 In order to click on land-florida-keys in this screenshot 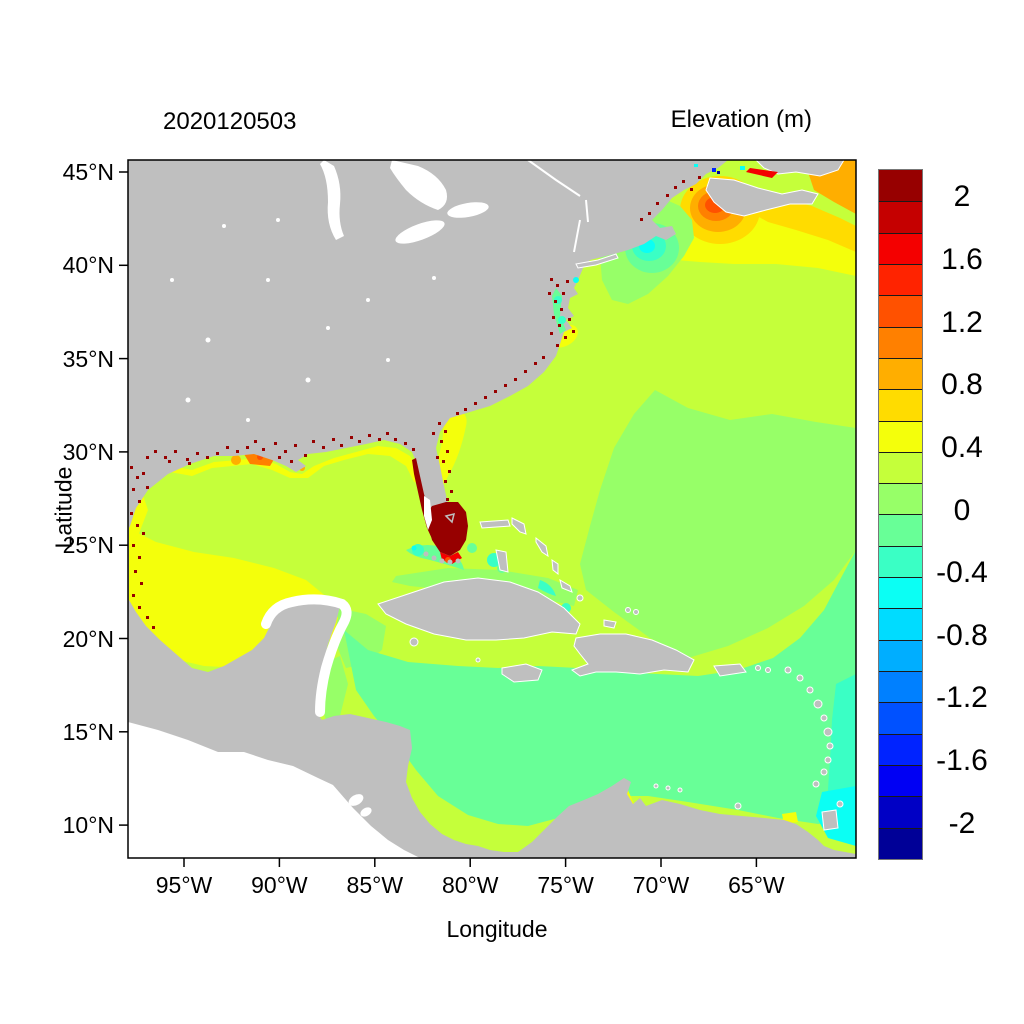, I will do `click(442, 558)`.